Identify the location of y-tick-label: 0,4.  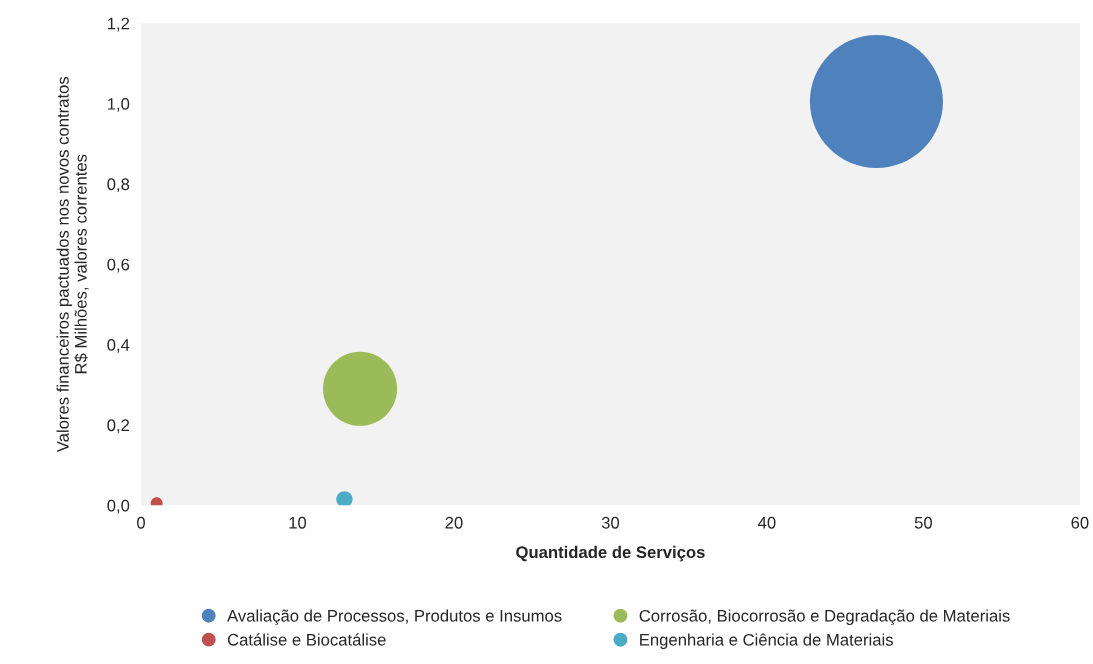
(118, 346).